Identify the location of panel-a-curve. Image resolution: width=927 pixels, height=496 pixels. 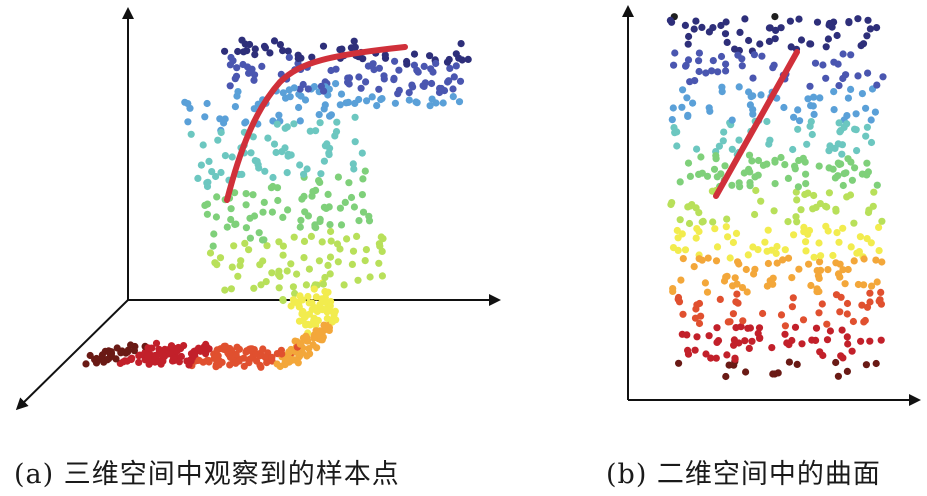
(316, 123).